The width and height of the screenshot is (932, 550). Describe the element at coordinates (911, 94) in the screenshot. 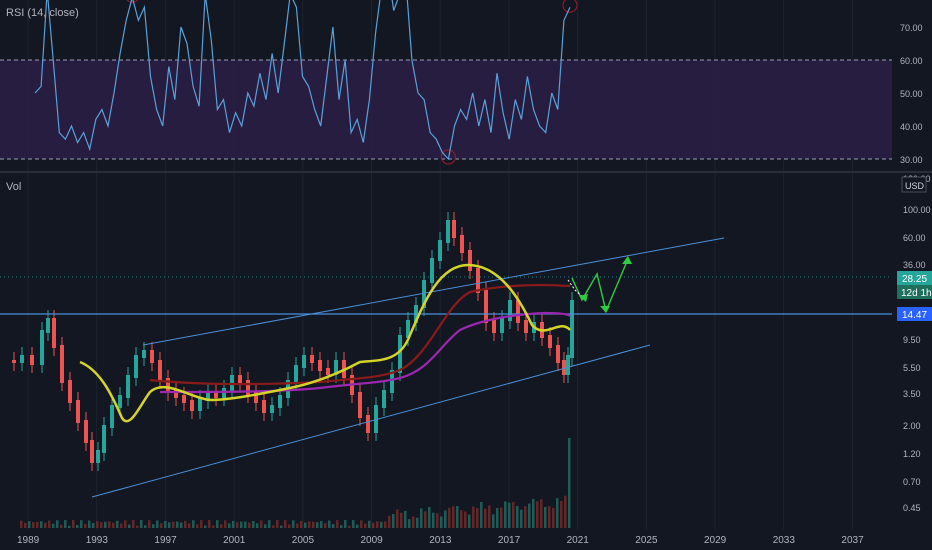

I see `rsi-tick-label: 50.00` at that location.